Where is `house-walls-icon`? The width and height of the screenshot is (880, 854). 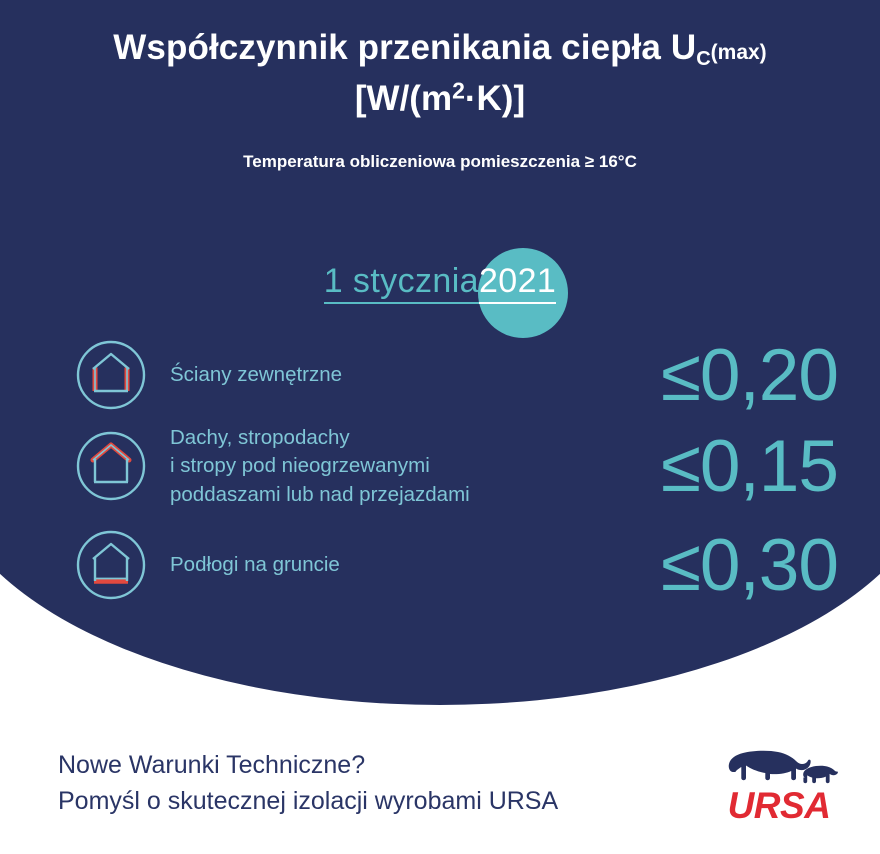
house-walls-icon is located at coordinates (111, 375).